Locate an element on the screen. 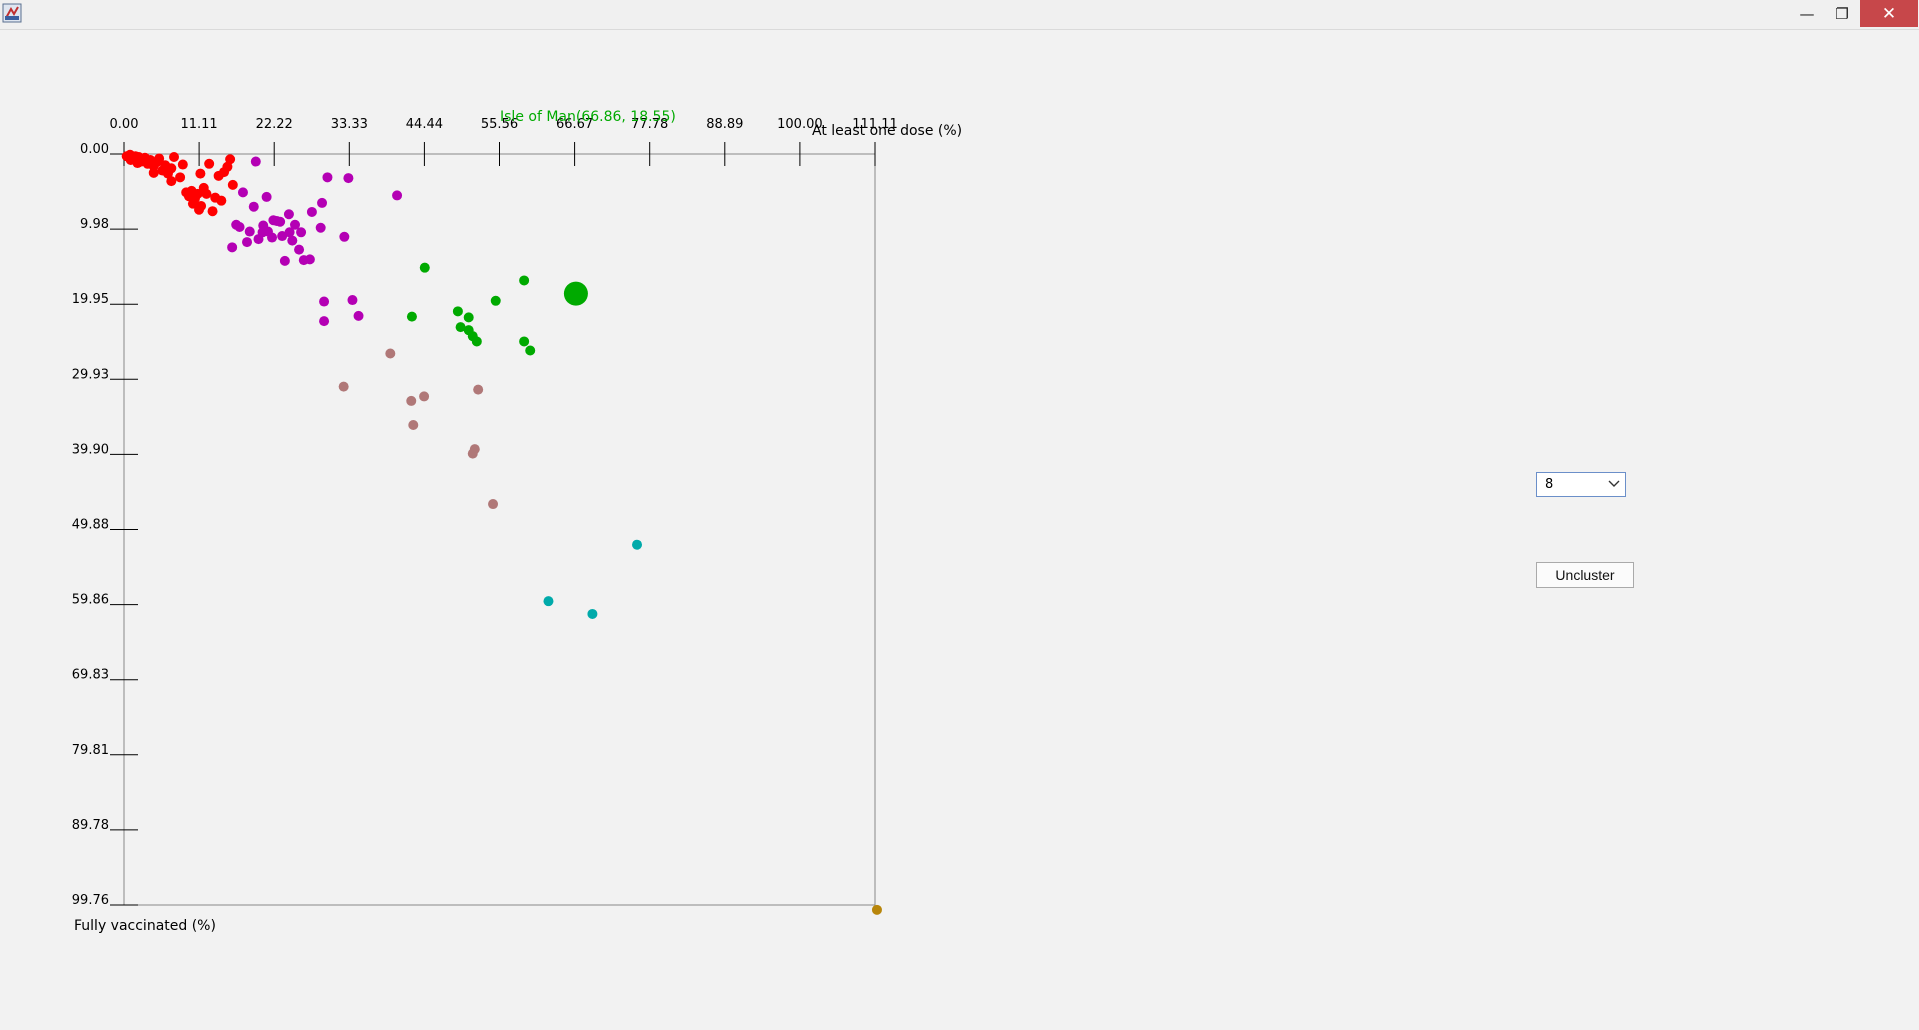 Image resolution: width=1919 pixels, height=1030 pixels. x-tick-label: 66.67 is located at coordinates (574, 124).